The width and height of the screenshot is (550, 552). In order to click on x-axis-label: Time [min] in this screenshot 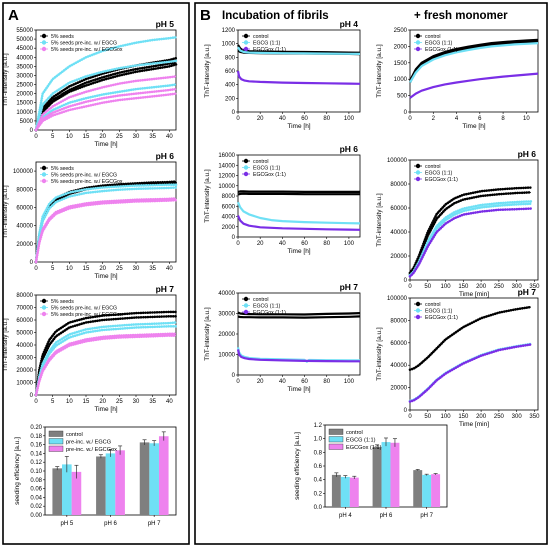, I will do `click(474, 424)`.